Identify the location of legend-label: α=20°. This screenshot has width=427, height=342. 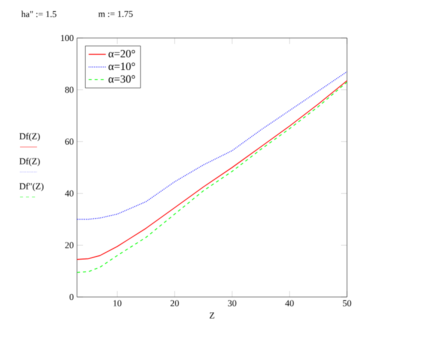
(121, 54).